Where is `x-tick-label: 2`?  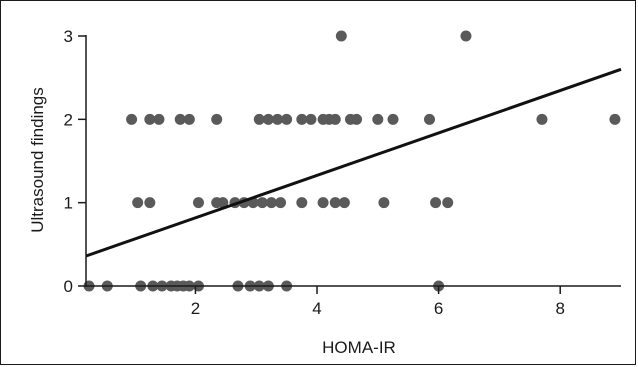 x-tick-label: 2 is located at coordinates (195, 308).